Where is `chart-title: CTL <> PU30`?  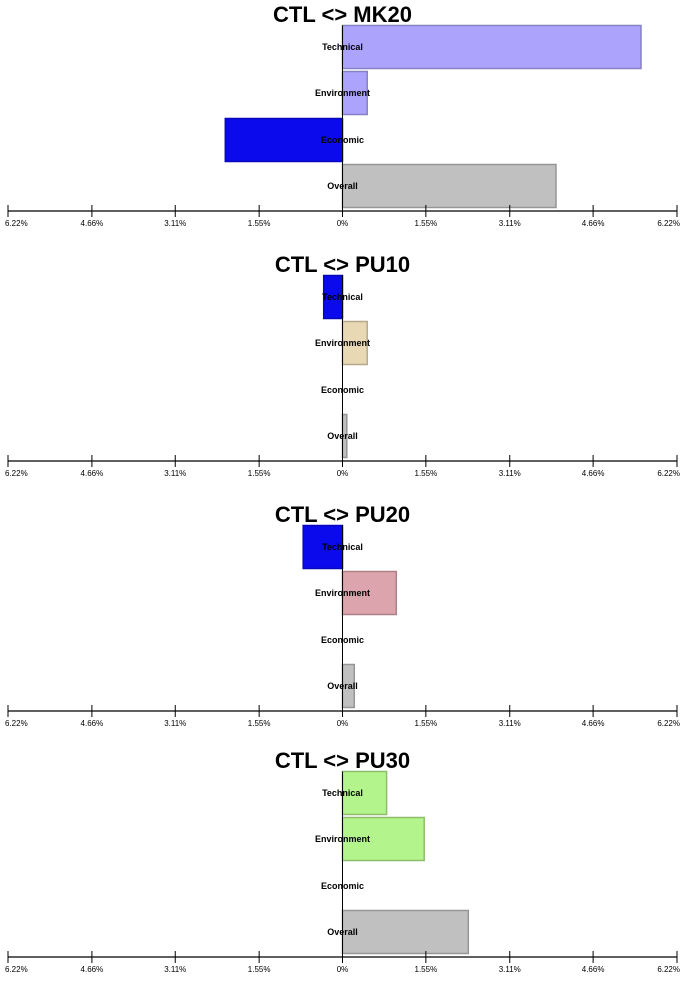 chart-title: CTL <> PU30 is located at coordinates (342, 760).